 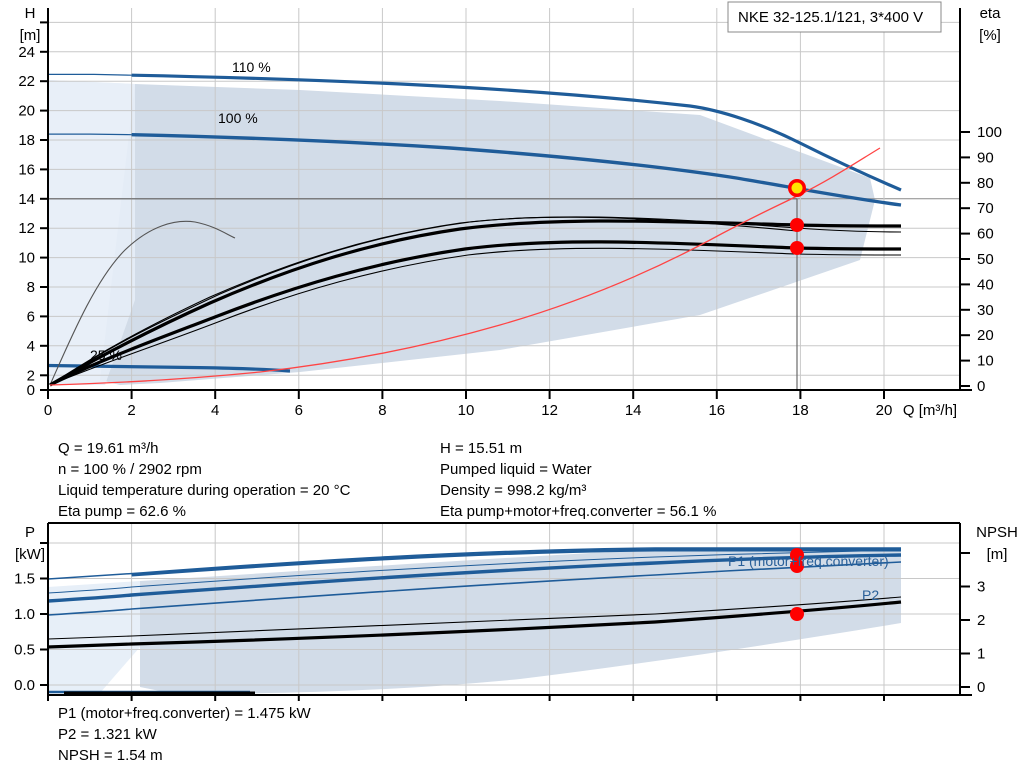 What do you see at coordinates (834, 17) in the screenshot?
I see `pump-title-box: NKE 32-125.1/121, 3*400 V` at bounding box center [834, 17].